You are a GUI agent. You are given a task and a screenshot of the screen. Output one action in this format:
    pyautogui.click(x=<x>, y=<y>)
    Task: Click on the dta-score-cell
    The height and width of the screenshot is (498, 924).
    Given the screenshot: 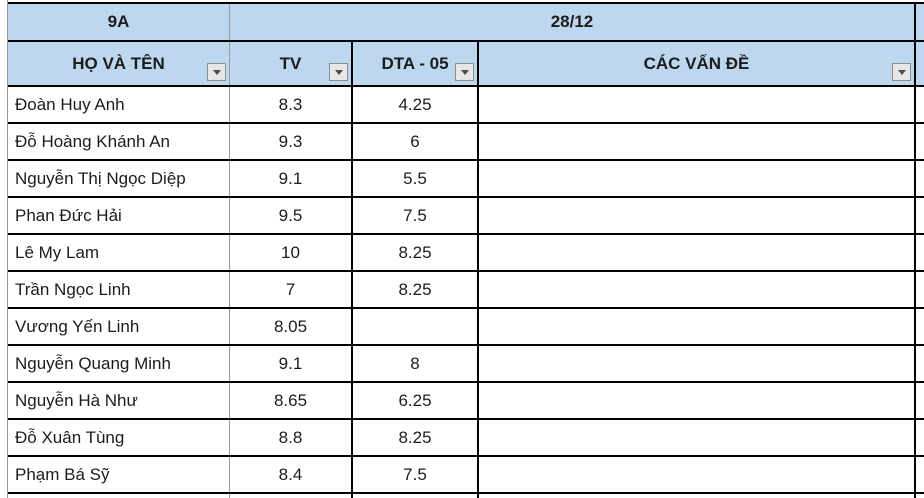 What is the action you would take?
    pyautogui.click(x=416, y=326)
    